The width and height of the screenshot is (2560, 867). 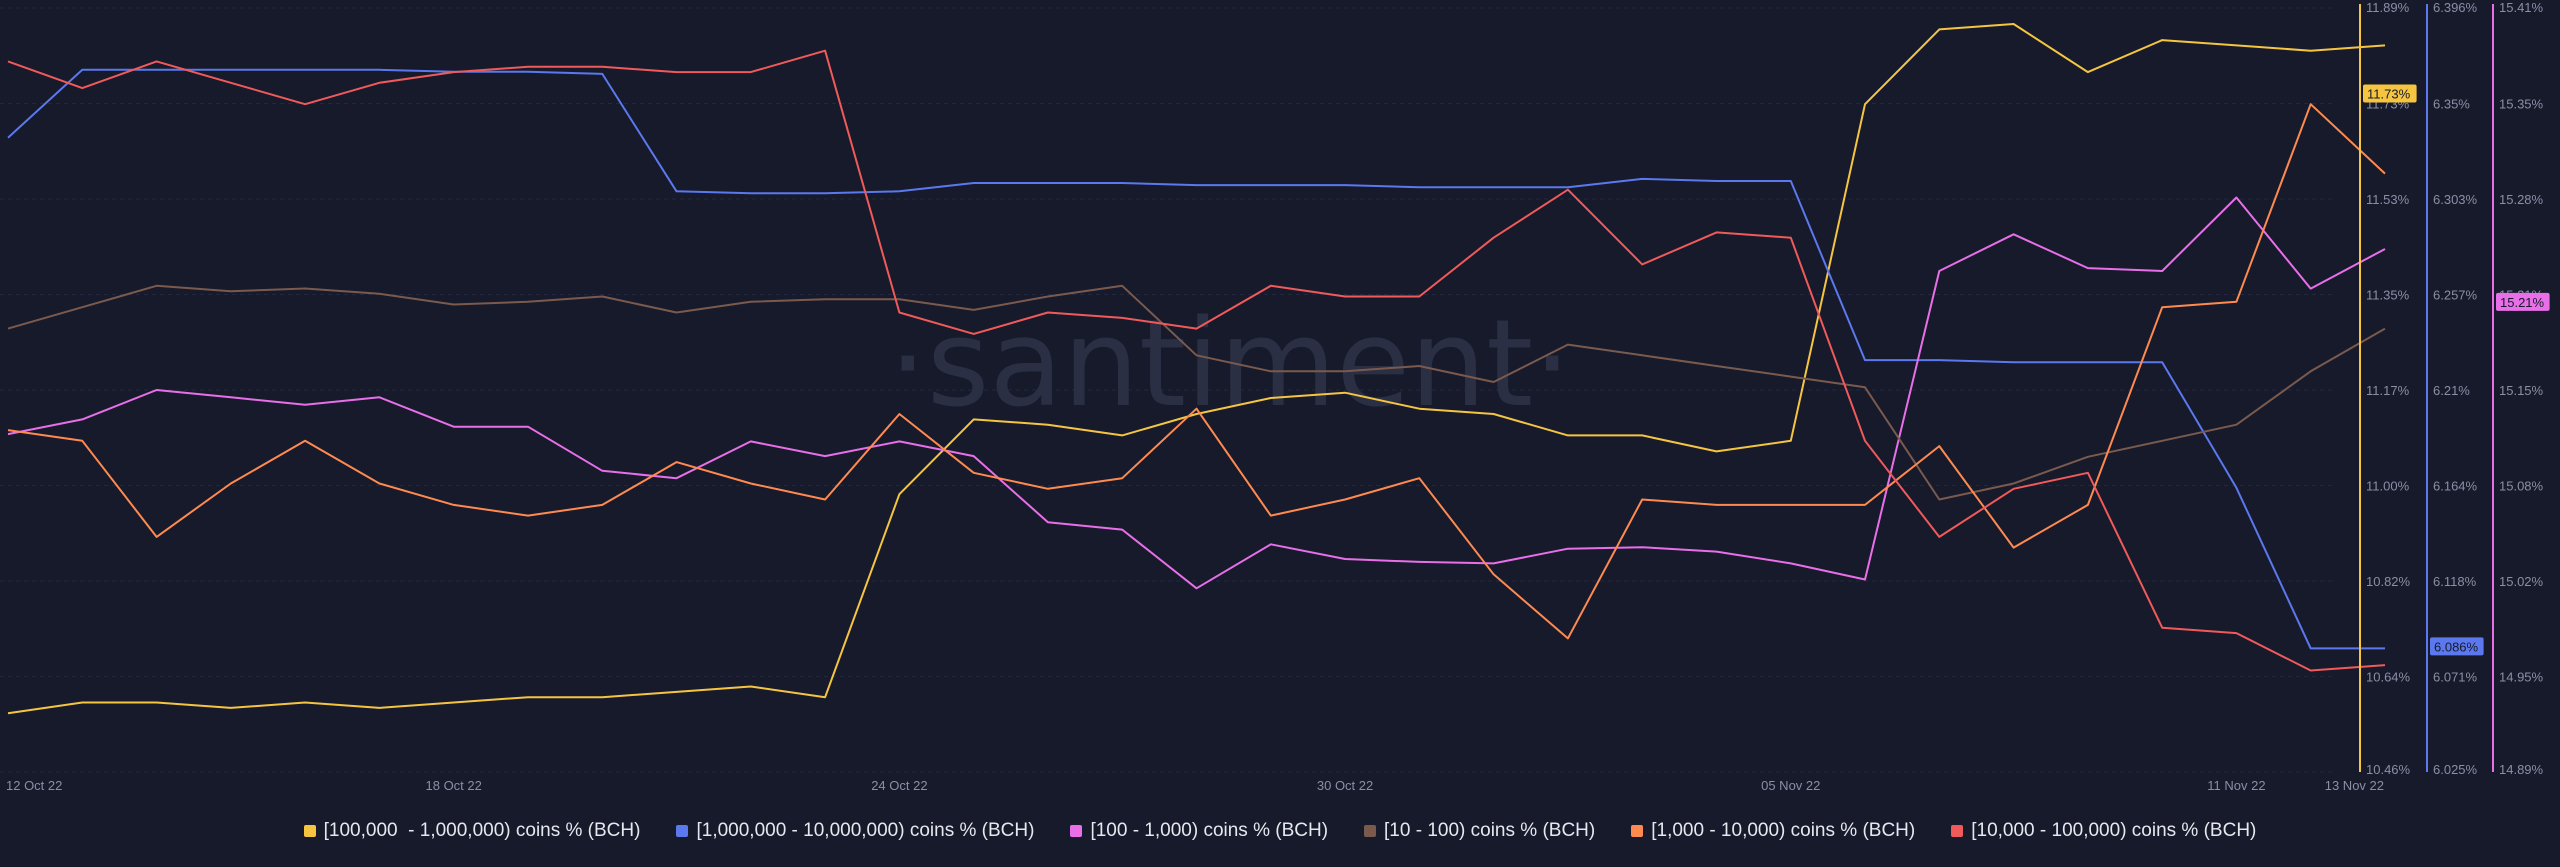 What do you see at coordinates (2455, 486) in the screenshot?
I see `axis-tick-label: 6.164%` at bounding box center [2455, 486].